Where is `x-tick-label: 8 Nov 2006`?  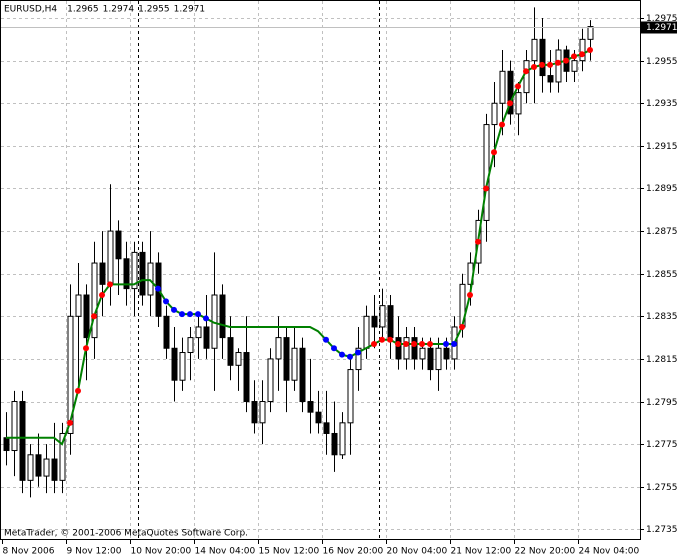 x-tick-label: 8 Nov 2006 is located at coordinates (29, 552).